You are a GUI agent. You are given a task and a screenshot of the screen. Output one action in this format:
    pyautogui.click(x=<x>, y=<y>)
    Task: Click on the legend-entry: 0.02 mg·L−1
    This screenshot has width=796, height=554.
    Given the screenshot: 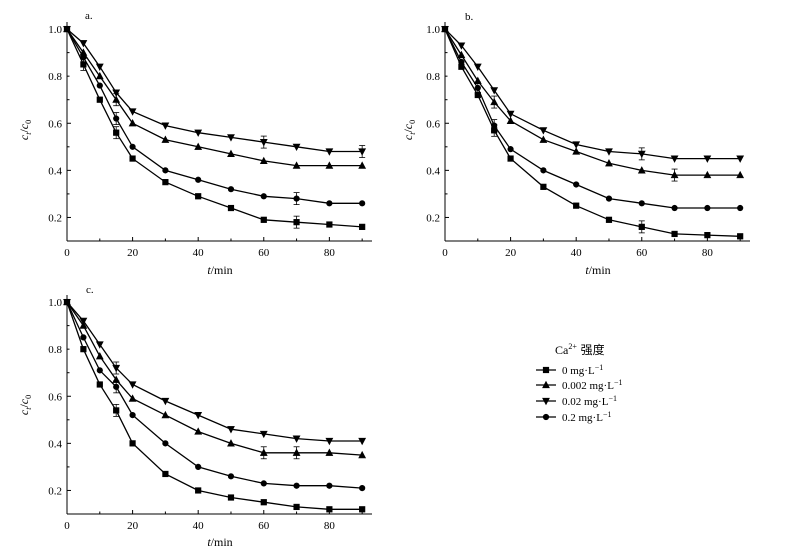 What is the action you would take?
    pyautogui.click(x=576, y=401)
    